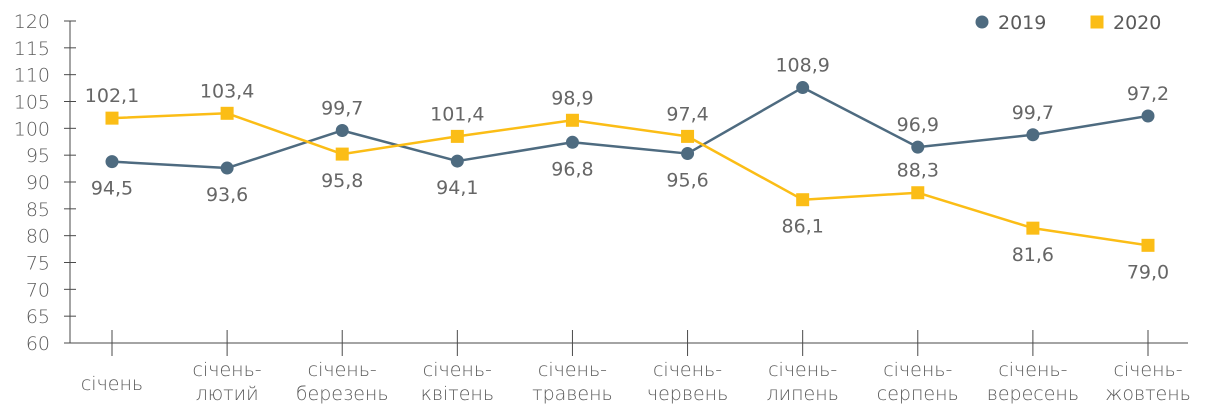 The image size is (1208, 407). I want to click on x-tick-label-line: липень, so click(802, 394).